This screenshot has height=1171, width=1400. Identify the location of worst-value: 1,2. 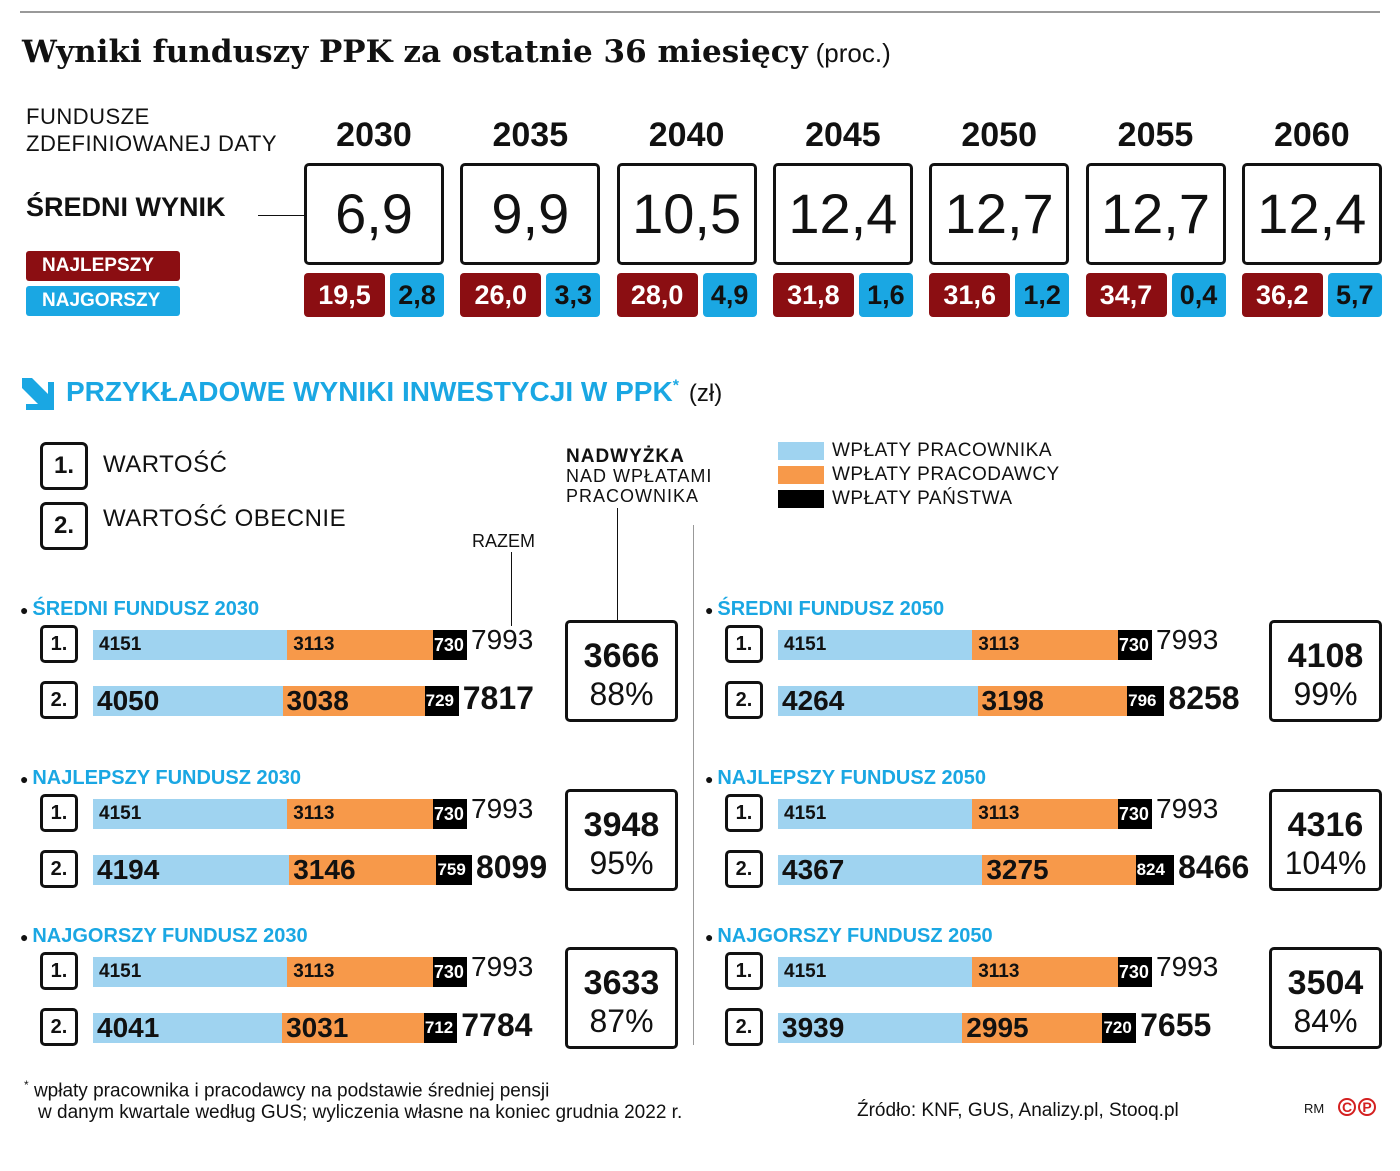
(1042, 295).